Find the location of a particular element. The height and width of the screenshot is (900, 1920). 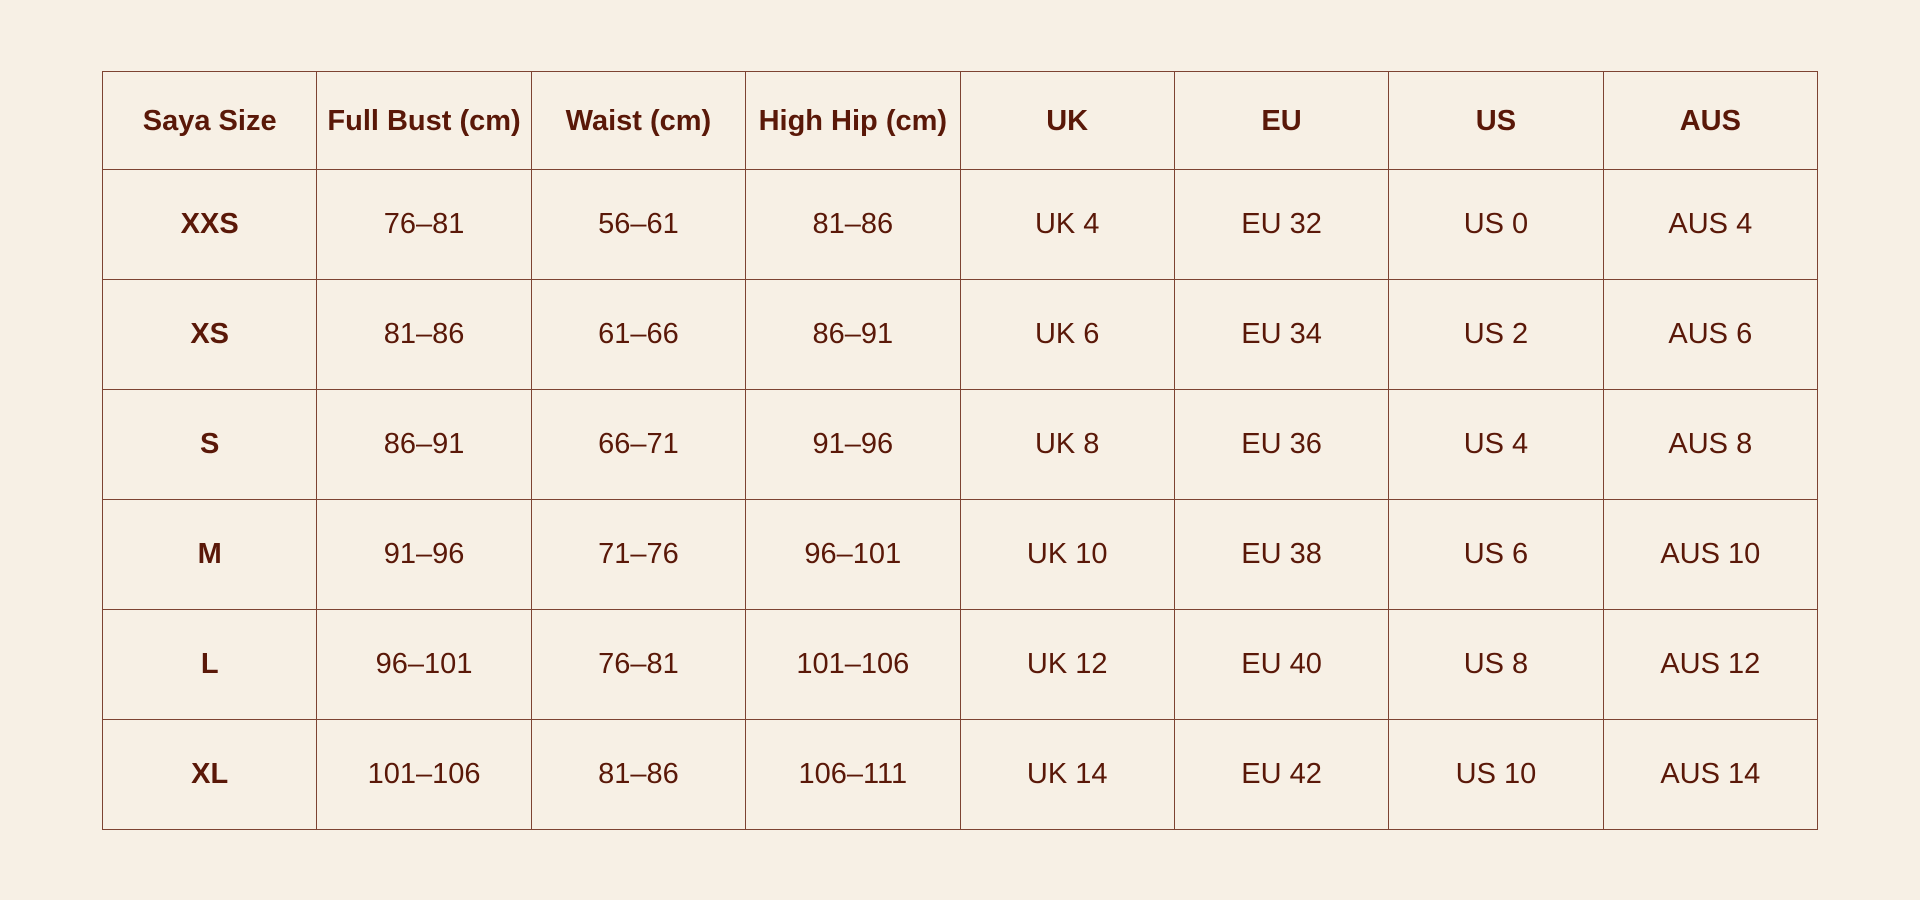

table-row: L 96–101 76–81 101–106 UK 12 EU 40 US 8 AUS 12 is located at coordinates (960, 664).